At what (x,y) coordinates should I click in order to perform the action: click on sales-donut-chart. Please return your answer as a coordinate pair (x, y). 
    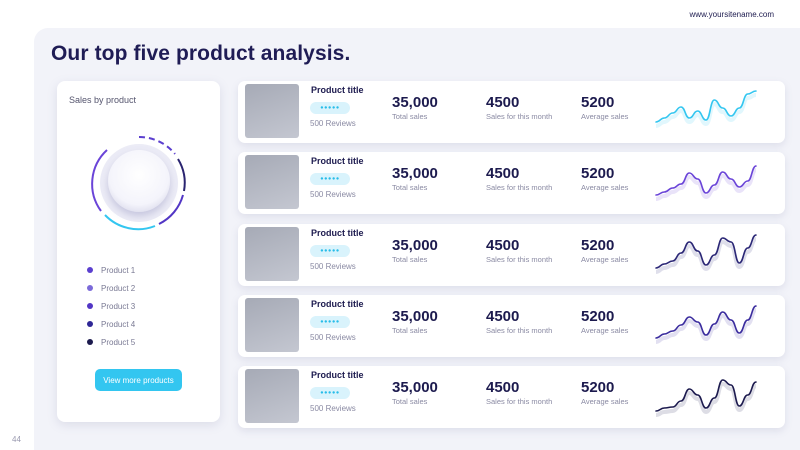
    Looking at the image, I should click on (138, 183).